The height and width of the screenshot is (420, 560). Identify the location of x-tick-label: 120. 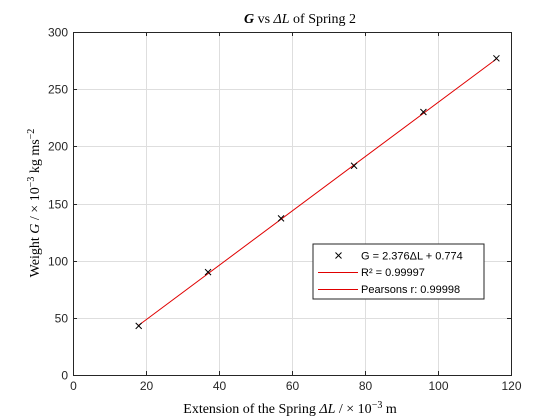
(511, 386).